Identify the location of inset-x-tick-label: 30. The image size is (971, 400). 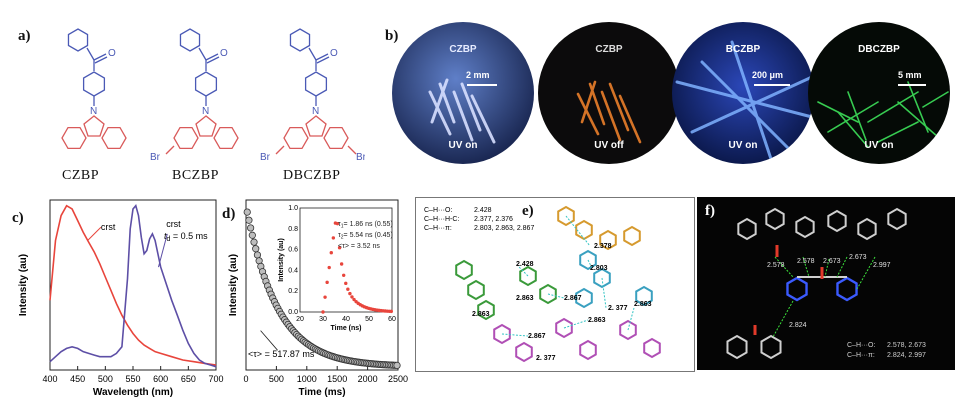
(323, 319).